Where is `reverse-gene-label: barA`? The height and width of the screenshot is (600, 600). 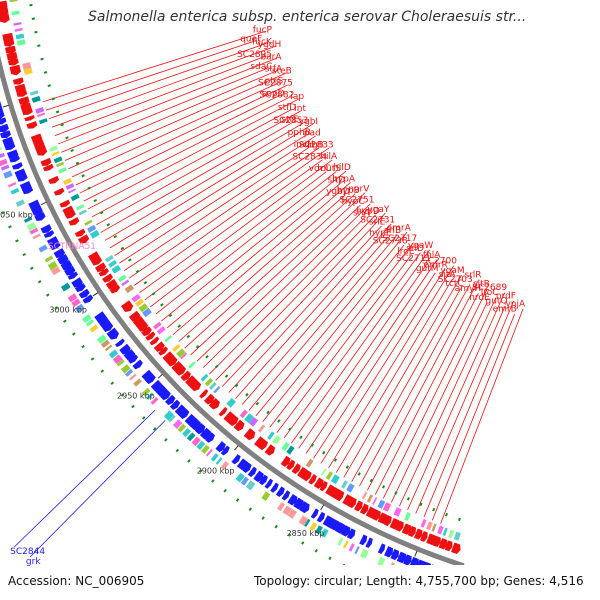 reverse-gene-label: barA is located at coordinates (271, 57).